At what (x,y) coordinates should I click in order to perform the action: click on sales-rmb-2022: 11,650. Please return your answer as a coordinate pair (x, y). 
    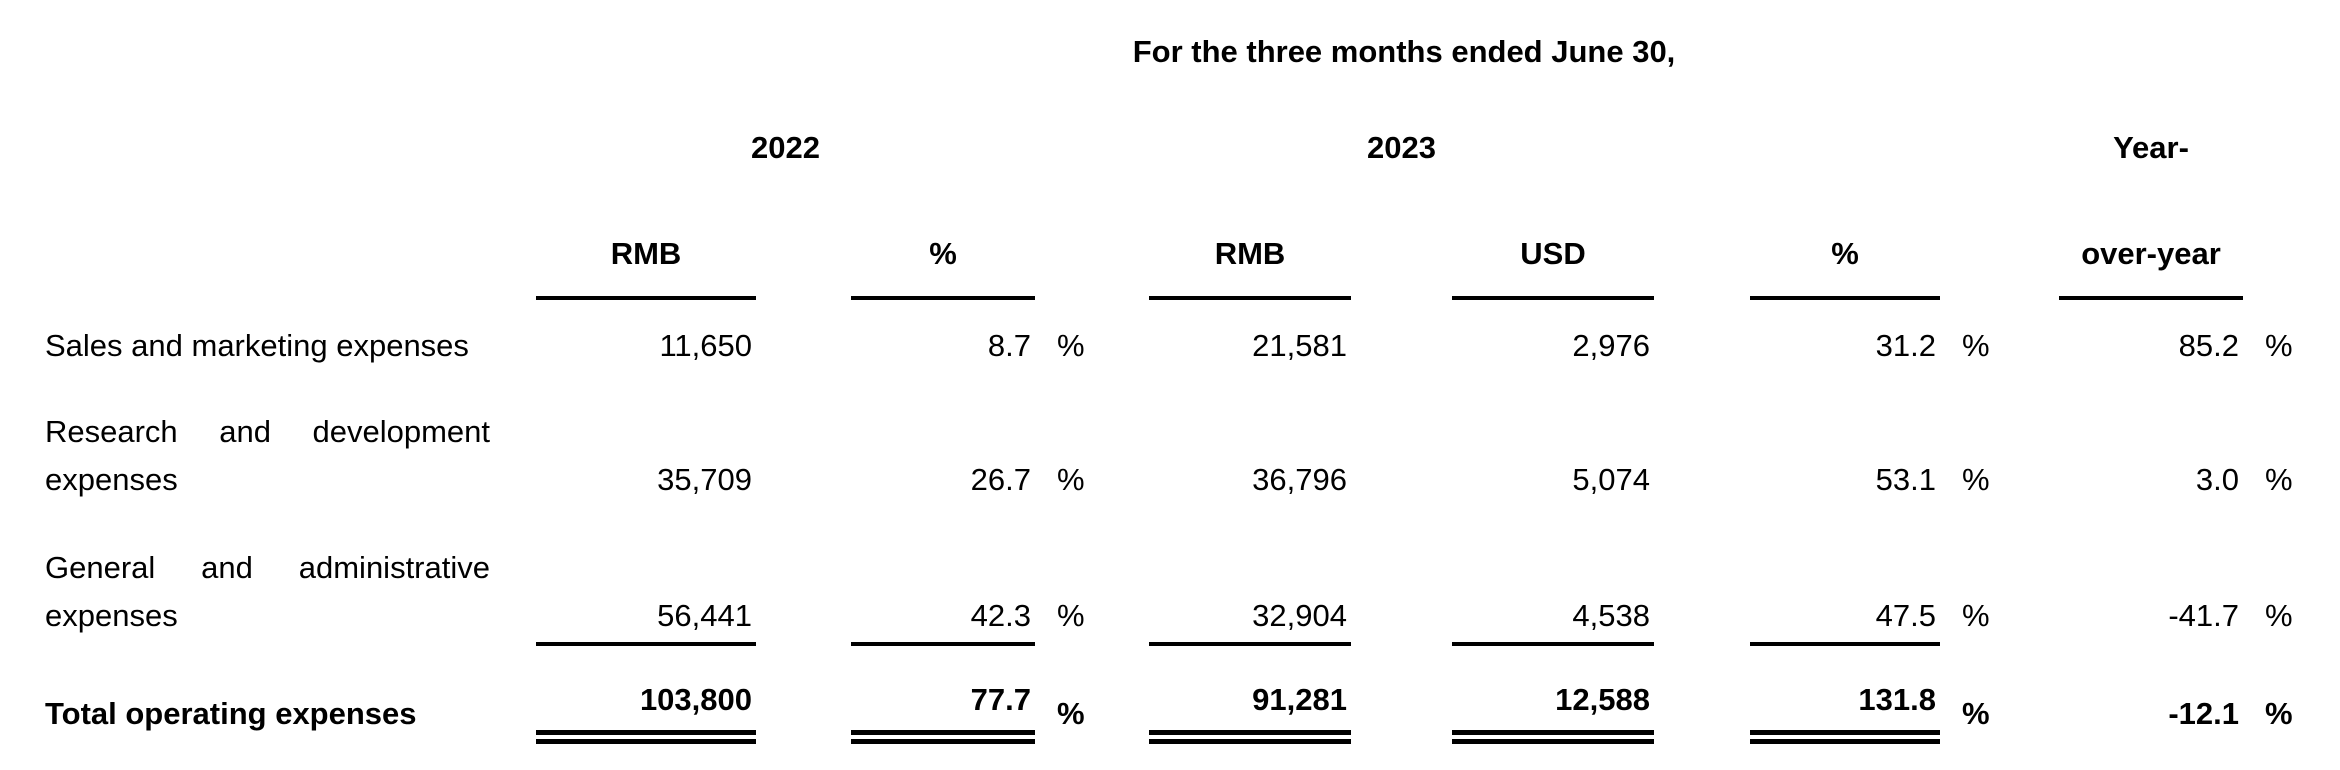
    Looking at the image, I should click on (705, 345).